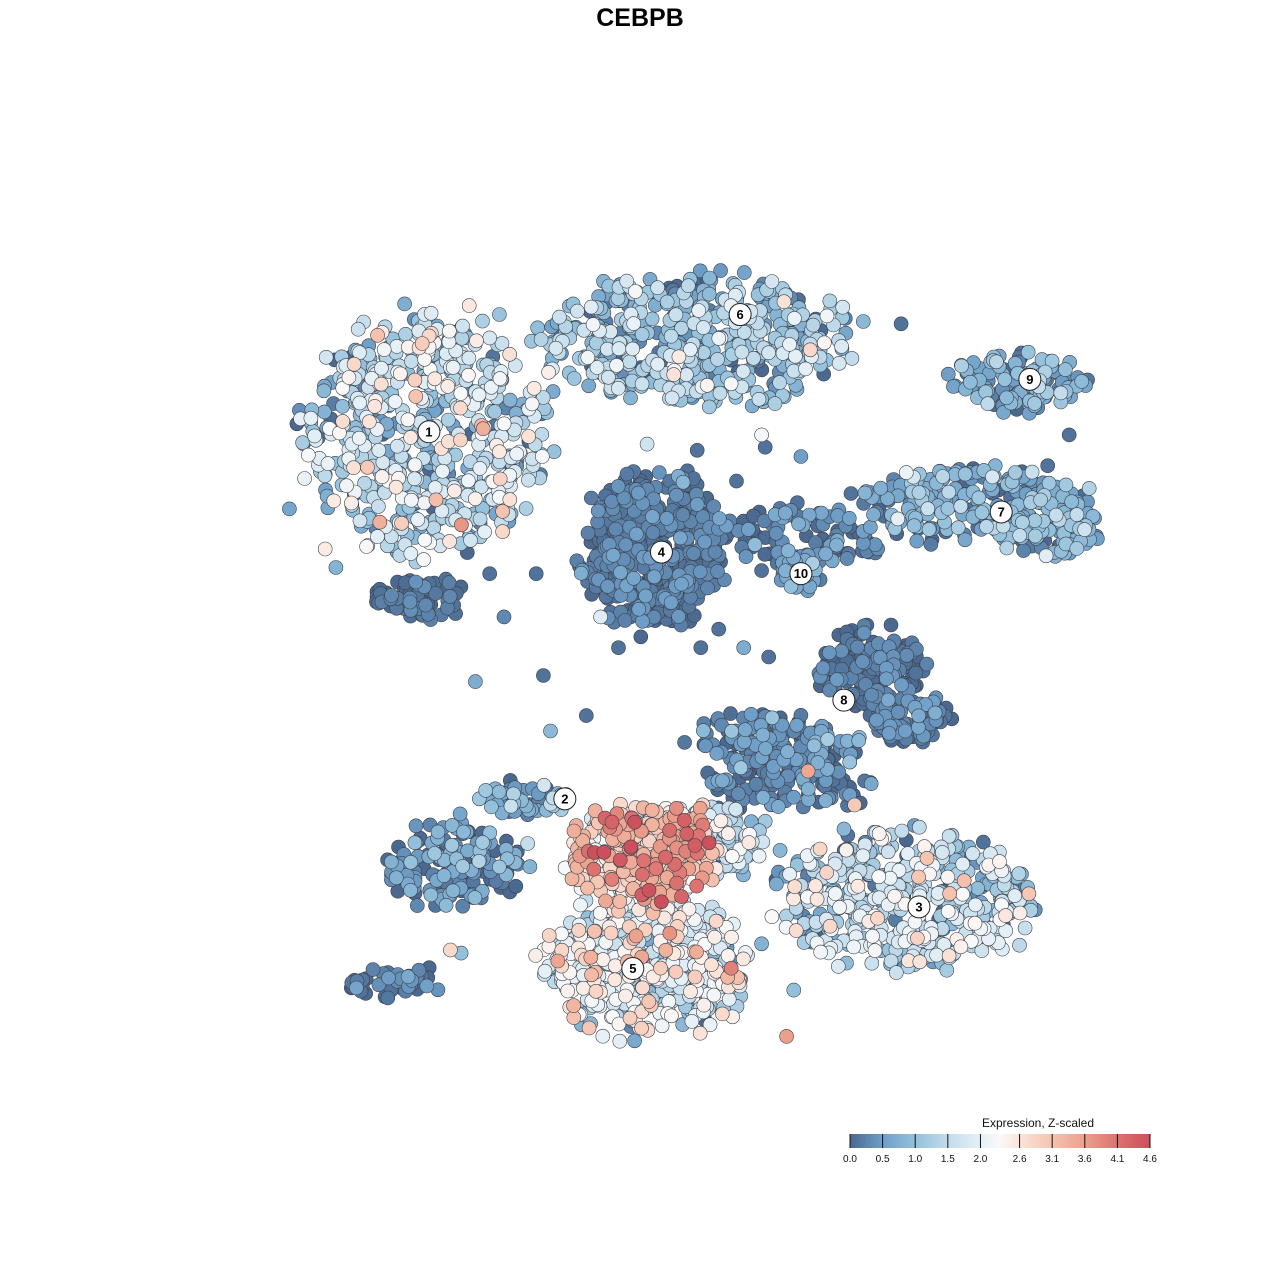  Describe the element at coordinates (1001, 512) in the screenshot. I see `cluster-label-7: 7` at that location.